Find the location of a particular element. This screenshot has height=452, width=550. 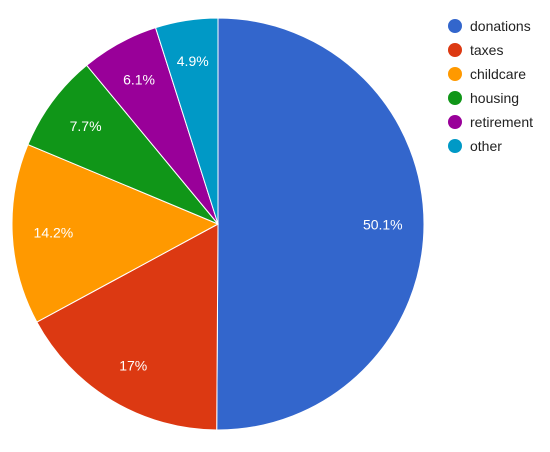

legend-swatch-other is located at coordinates (455, 146).